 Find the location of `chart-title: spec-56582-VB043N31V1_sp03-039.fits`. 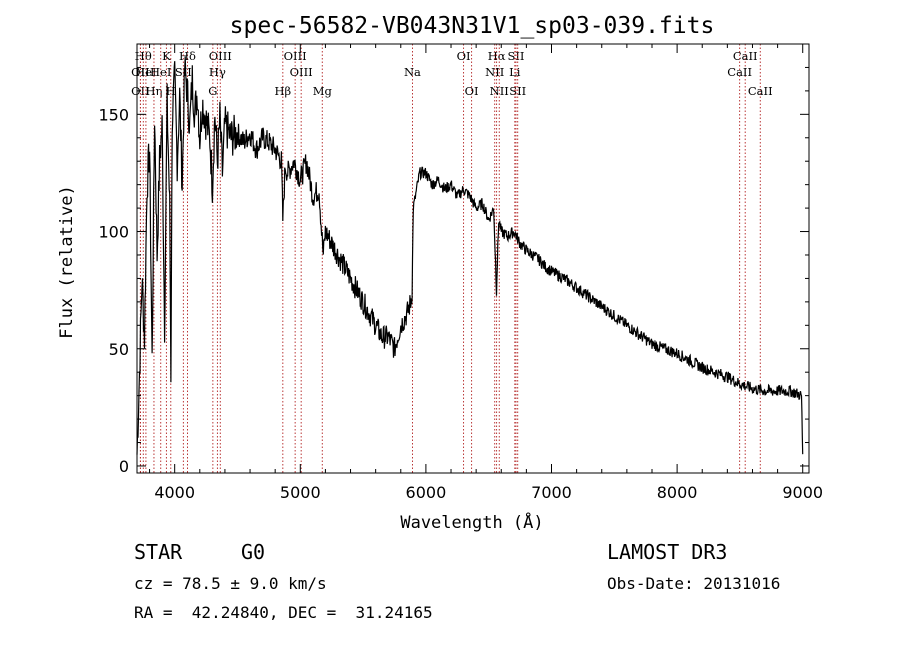

chart-title: spec-56582-VB043N31V1_sp03-039.fits is located at coordinates (472, 26).